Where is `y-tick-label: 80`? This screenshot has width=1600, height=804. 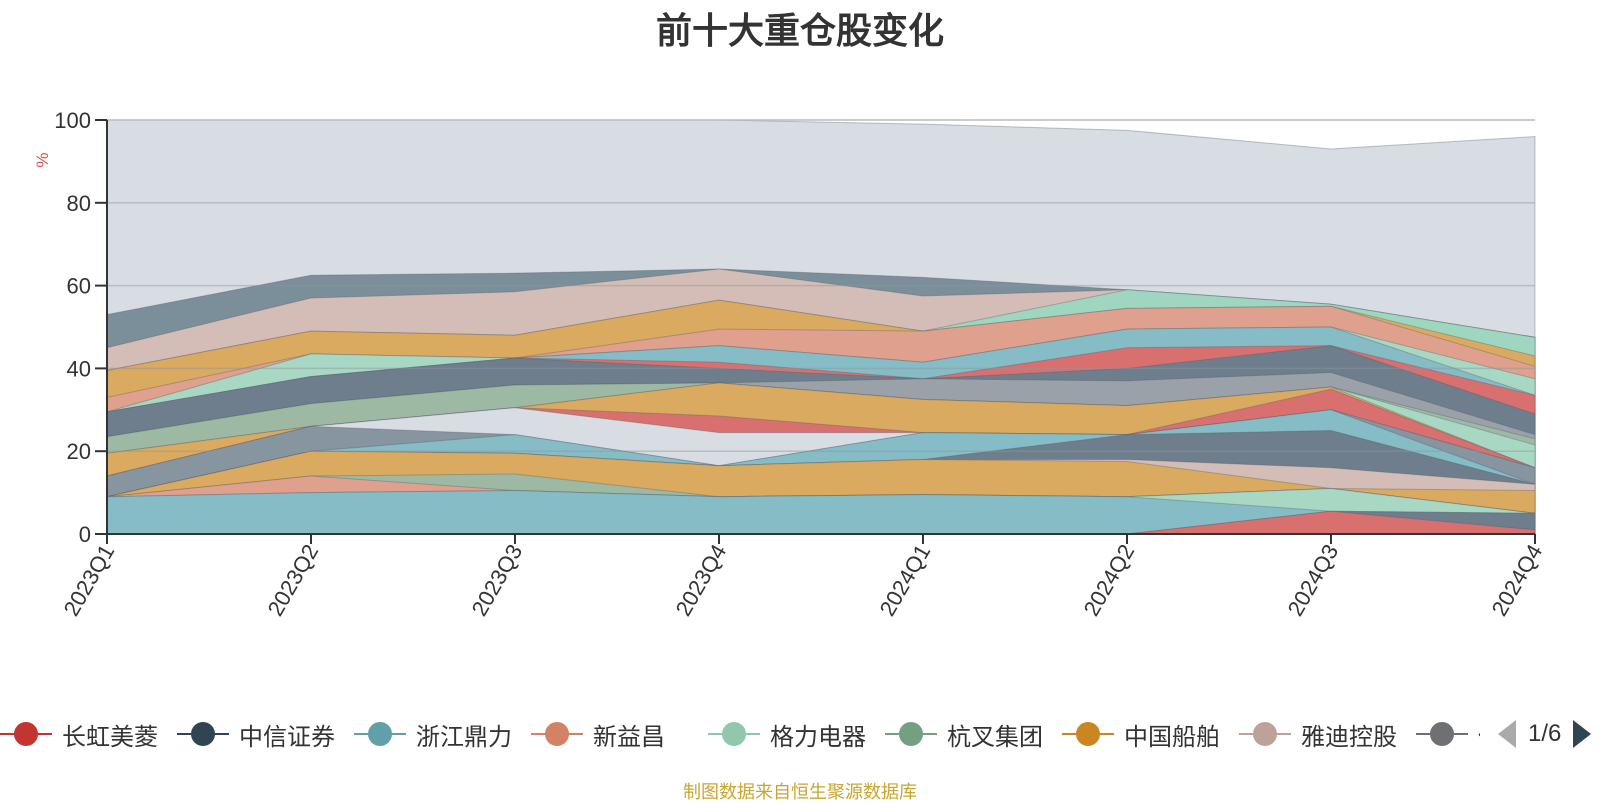 y-tick-label: 80 is located at coordinates (79, 203).